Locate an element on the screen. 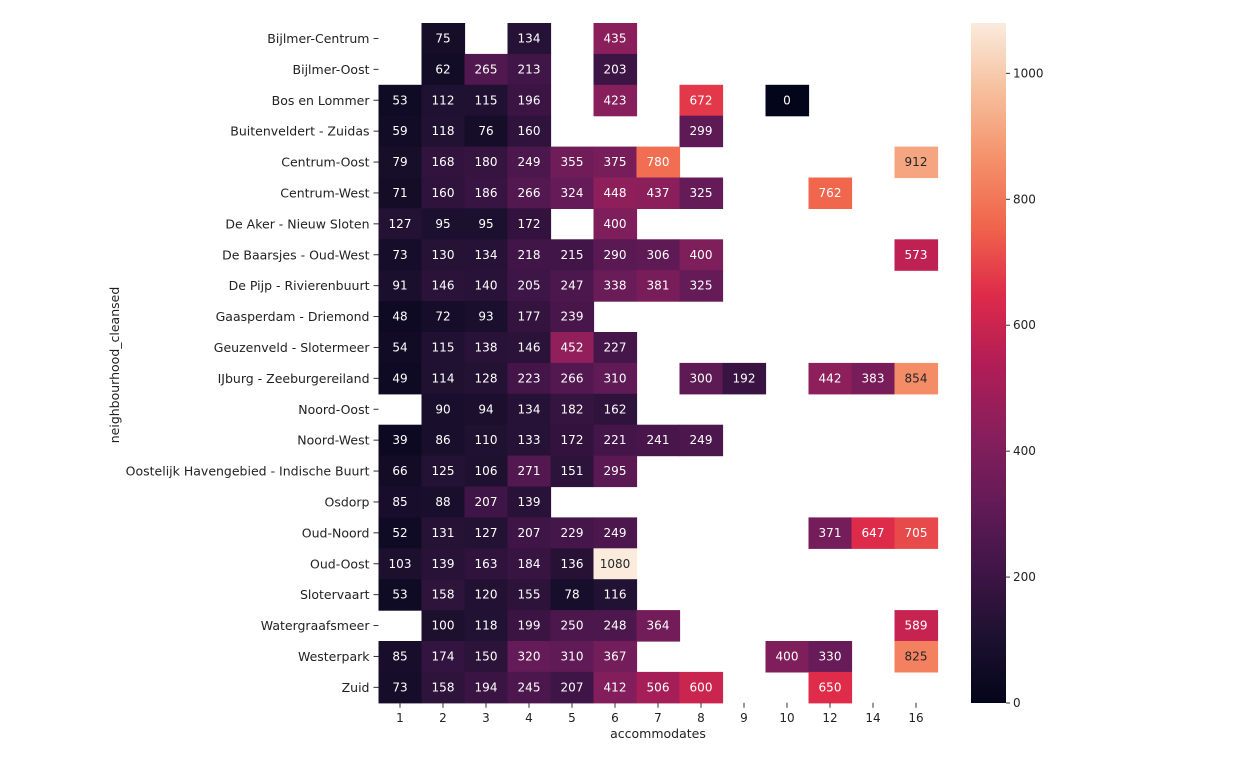 The width and height of the screenshot is (1233, 766). cell-value-label: 0 is located at coordinates (787, 100).